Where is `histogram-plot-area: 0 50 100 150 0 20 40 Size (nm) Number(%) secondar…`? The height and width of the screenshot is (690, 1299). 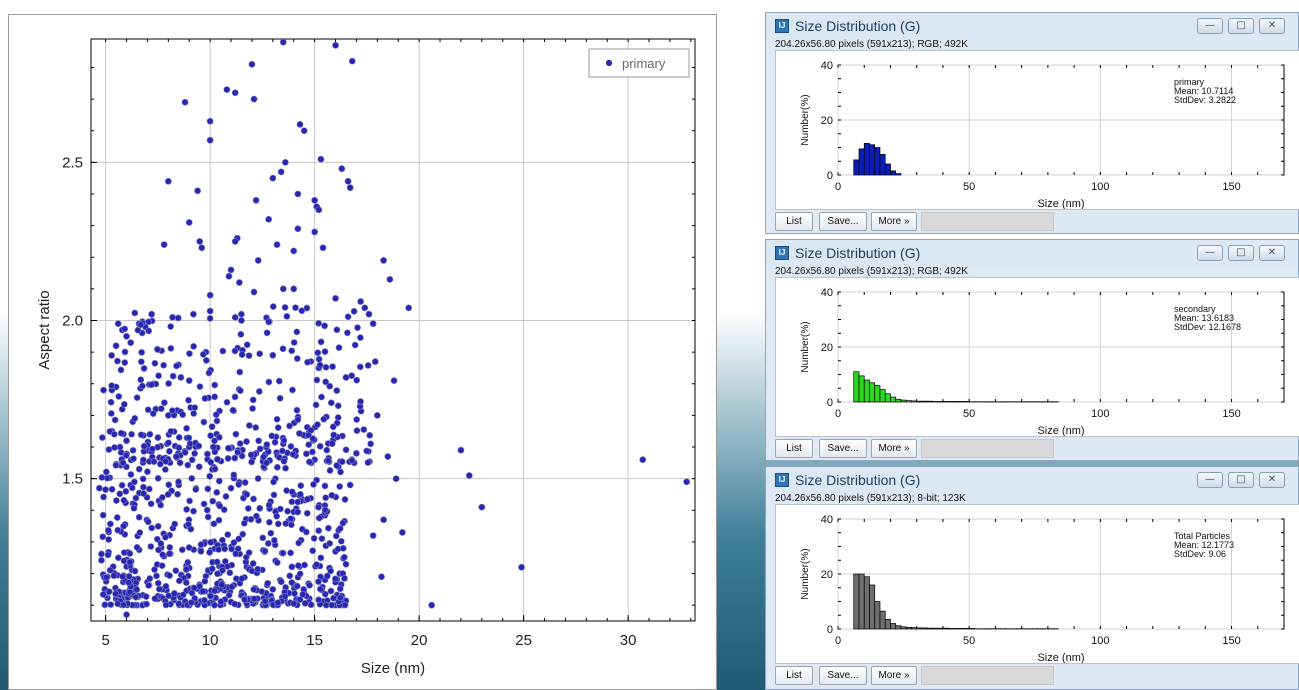
histogram-plot-area: 0 50 100 150 0 20 40 Size (nm) Number(%) secondar… is located at coordinates (1037, 357).